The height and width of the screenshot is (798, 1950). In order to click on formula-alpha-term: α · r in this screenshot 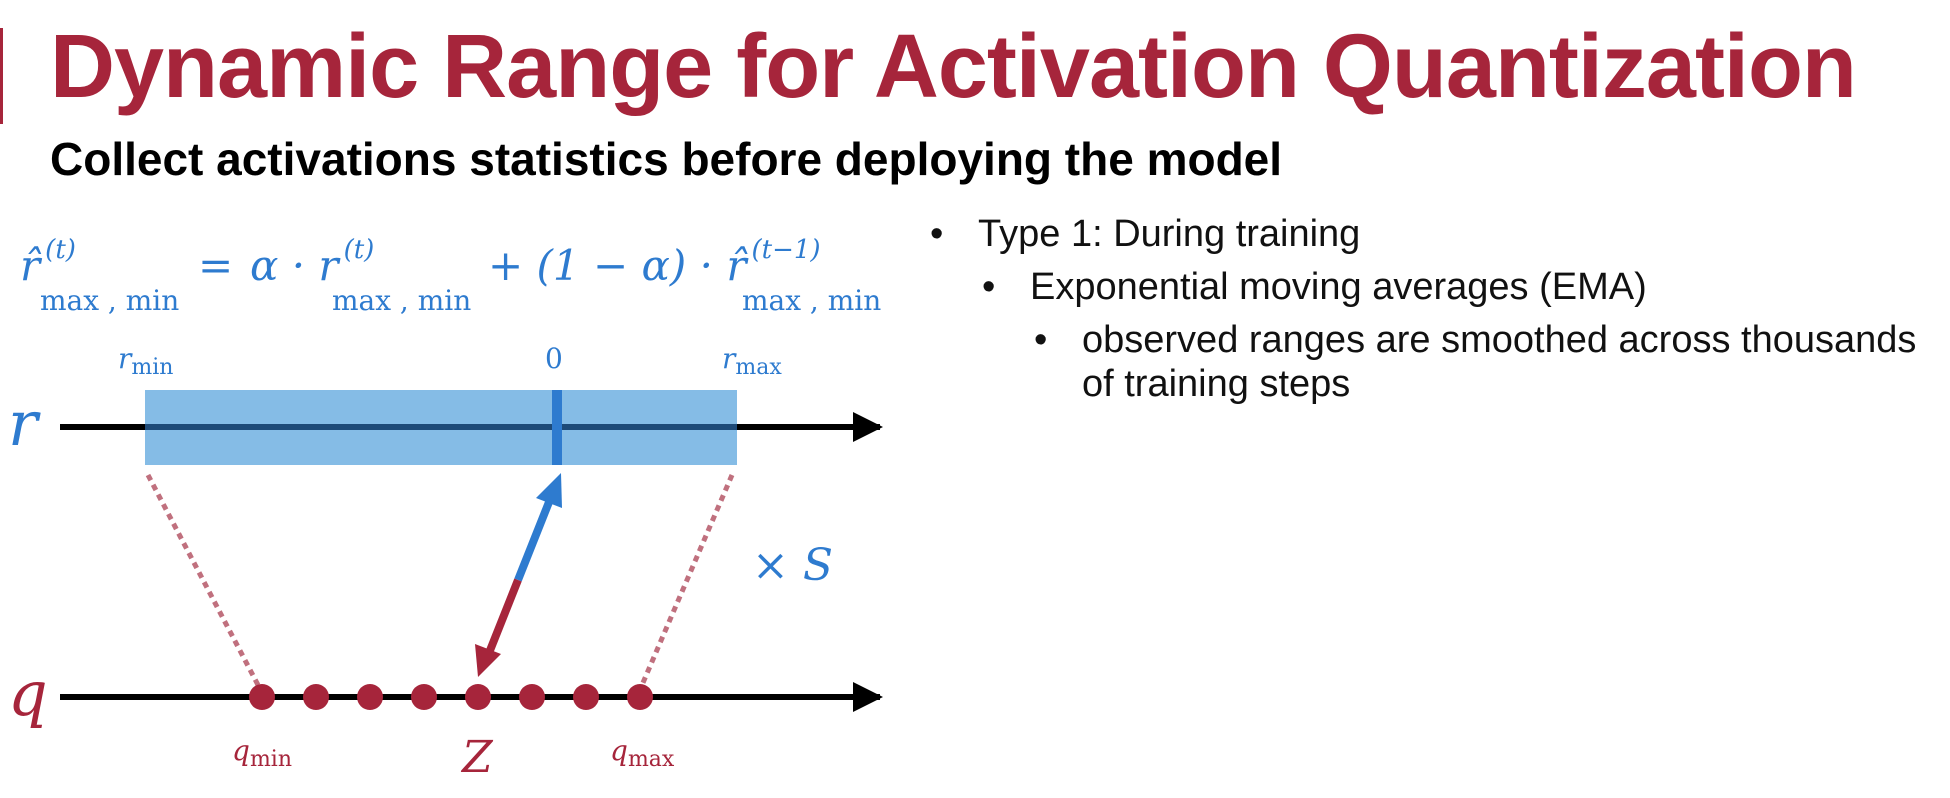, I will do `click(295, 265)`.